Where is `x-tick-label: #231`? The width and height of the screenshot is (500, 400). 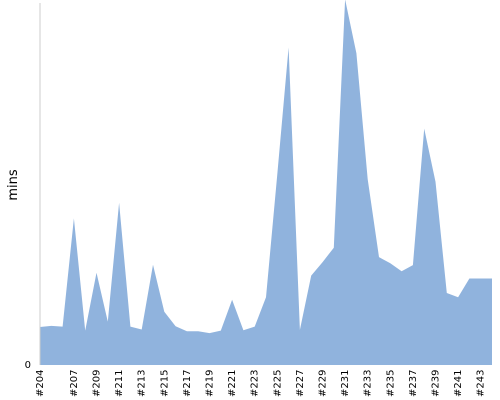 x-tick-label: #231 is located at coordinates (345, 383).